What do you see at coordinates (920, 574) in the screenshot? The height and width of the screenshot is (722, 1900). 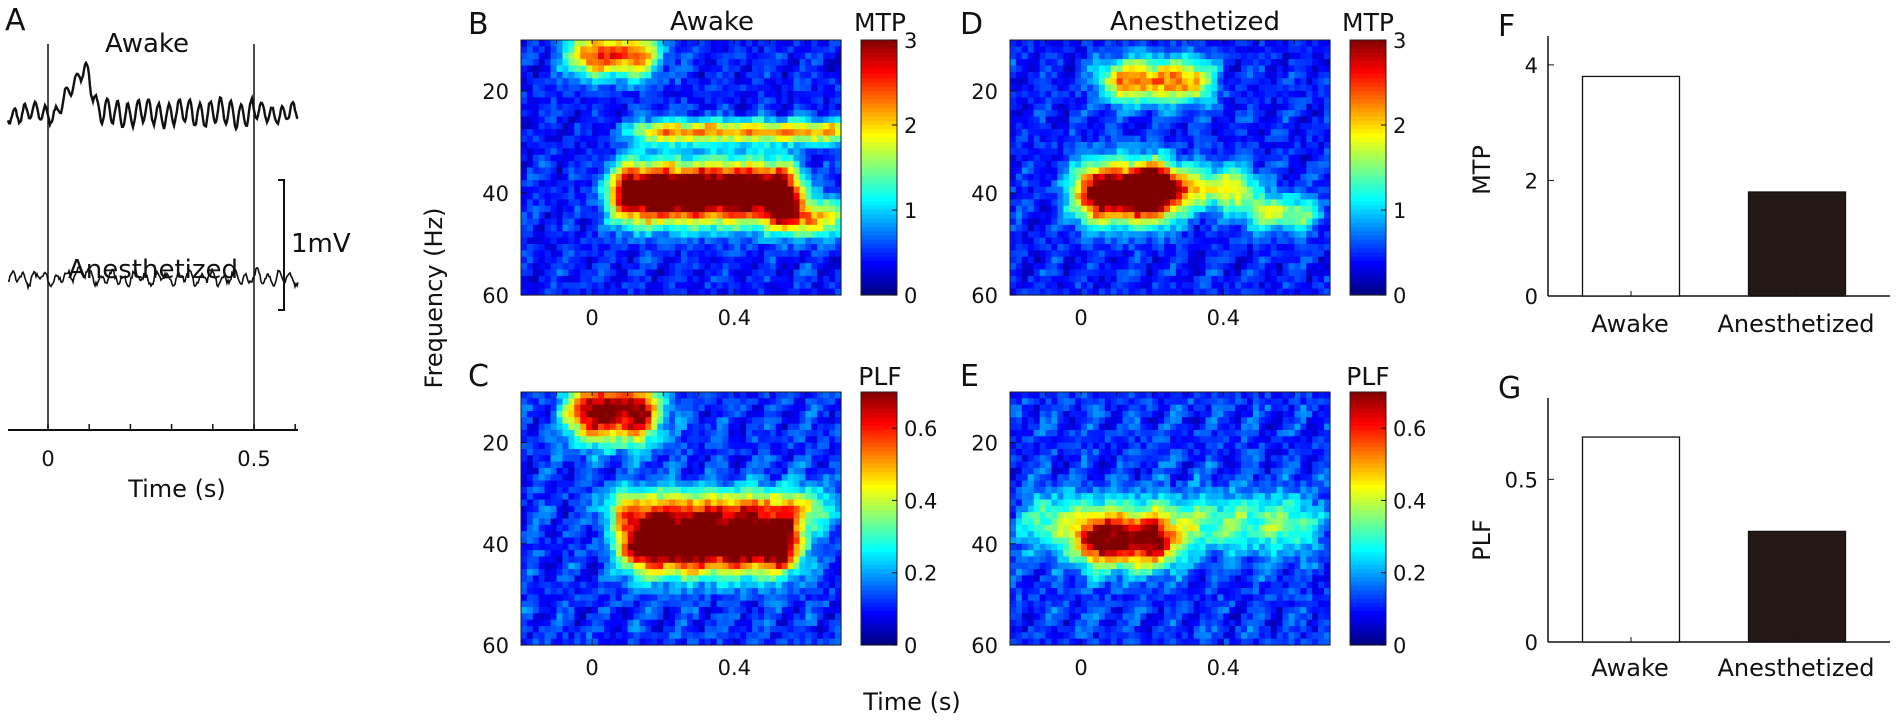 I see `colorbar-tick-label: 0.2` at bounding box center [920, 574].